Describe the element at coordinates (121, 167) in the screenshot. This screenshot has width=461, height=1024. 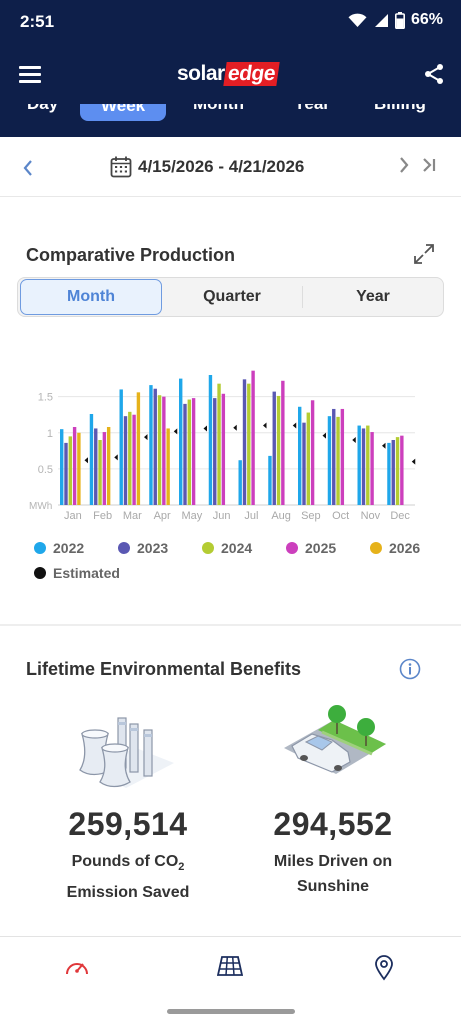
I see `calendar-icon` at that location.